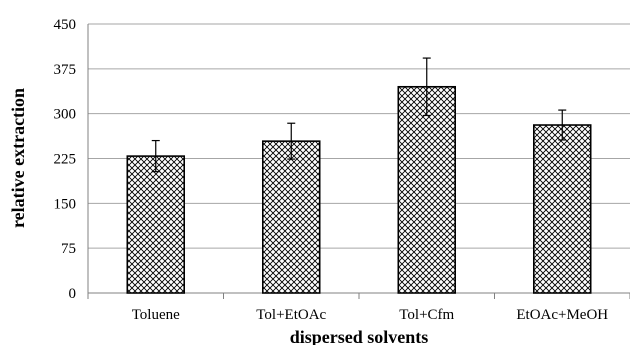 This screenshot has height=345, width=630. What do you see at coordinates (426, 315) in the screenshot?
I see `x-tick-label: Tol+Cfm` at bounding box center [426, 315].